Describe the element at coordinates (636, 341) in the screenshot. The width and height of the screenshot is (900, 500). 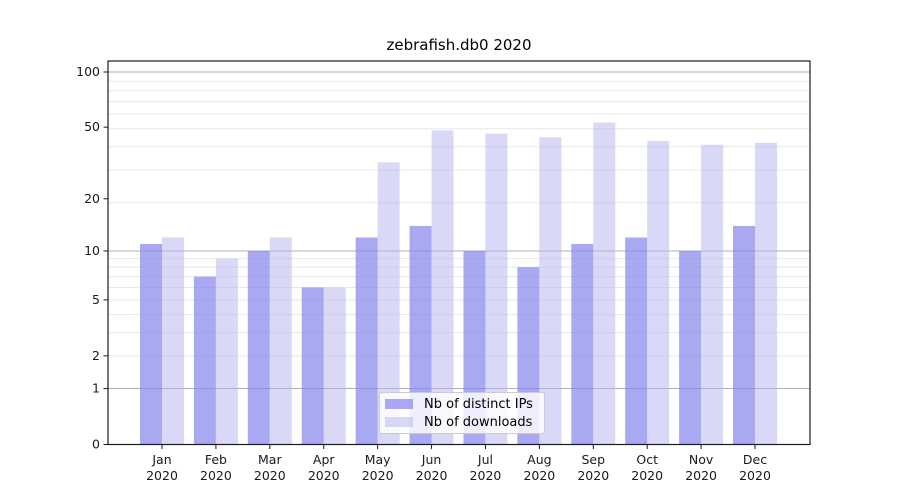
I see `bar-oct-nb-of-distinct-ips` at that location.